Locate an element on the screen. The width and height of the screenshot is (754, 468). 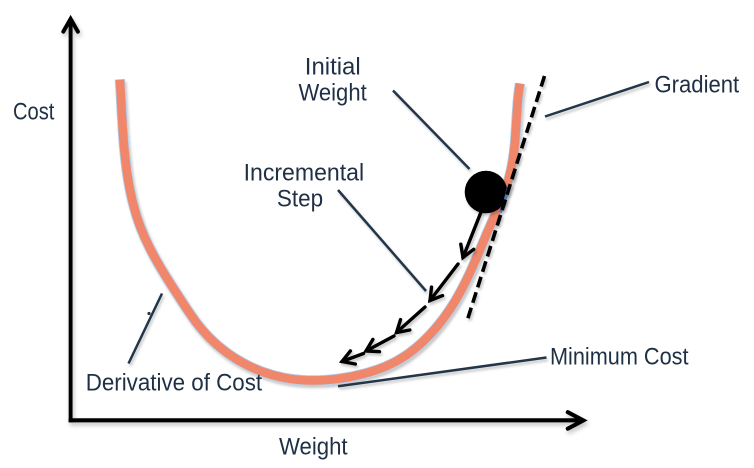
svg-text: Derivative of Cost is located at coordinates (174, 383).